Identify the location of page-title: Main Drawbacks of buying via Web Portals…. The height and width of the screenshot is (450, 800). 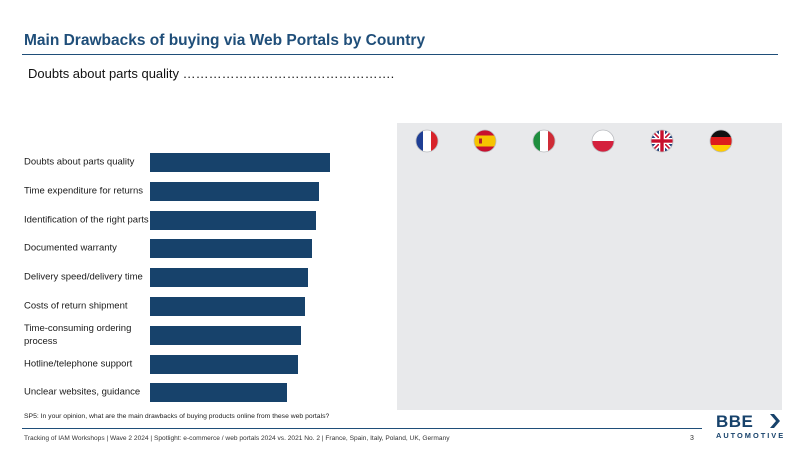
(225, 40).